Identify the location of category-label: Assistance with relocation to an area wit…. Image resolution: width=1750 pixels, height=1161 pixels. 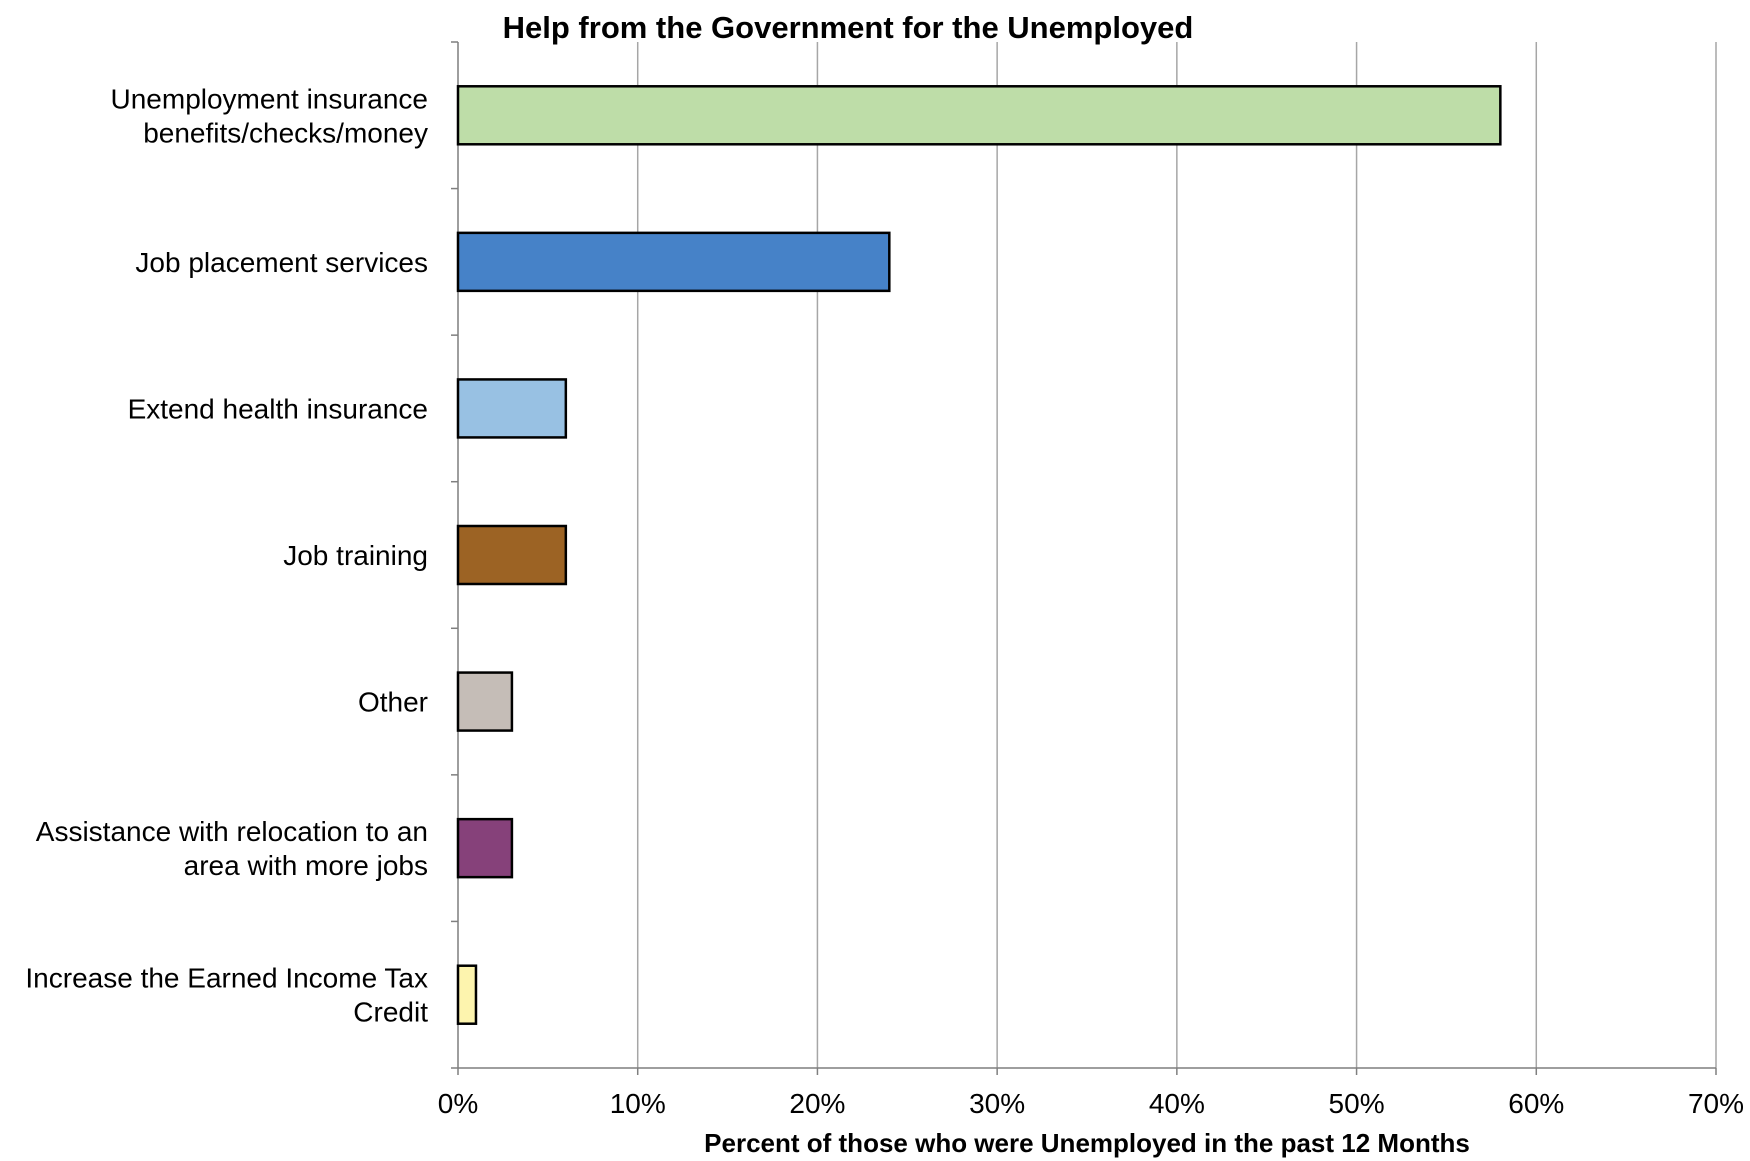
(232, 848).